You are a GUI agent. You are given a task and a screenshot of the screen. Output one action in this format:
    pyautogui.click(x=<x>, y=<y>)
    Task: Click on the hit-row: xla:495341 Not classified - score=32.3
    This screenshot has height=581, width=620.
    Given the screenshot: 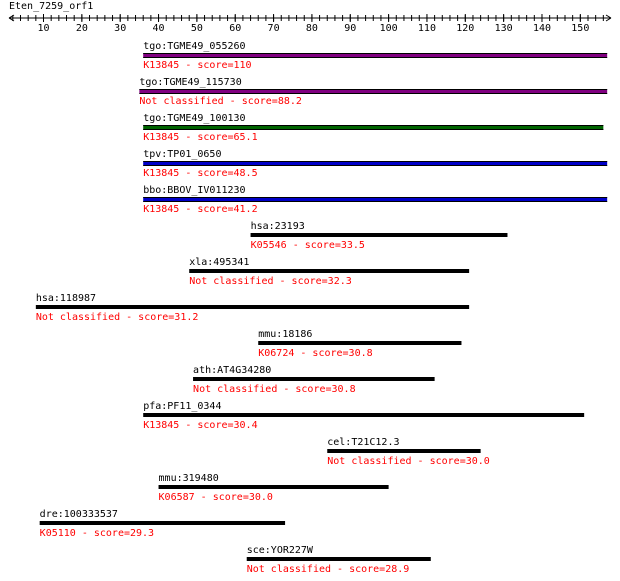 What is the action you would take?
    pyautogui.click(x=329, y=272)
    